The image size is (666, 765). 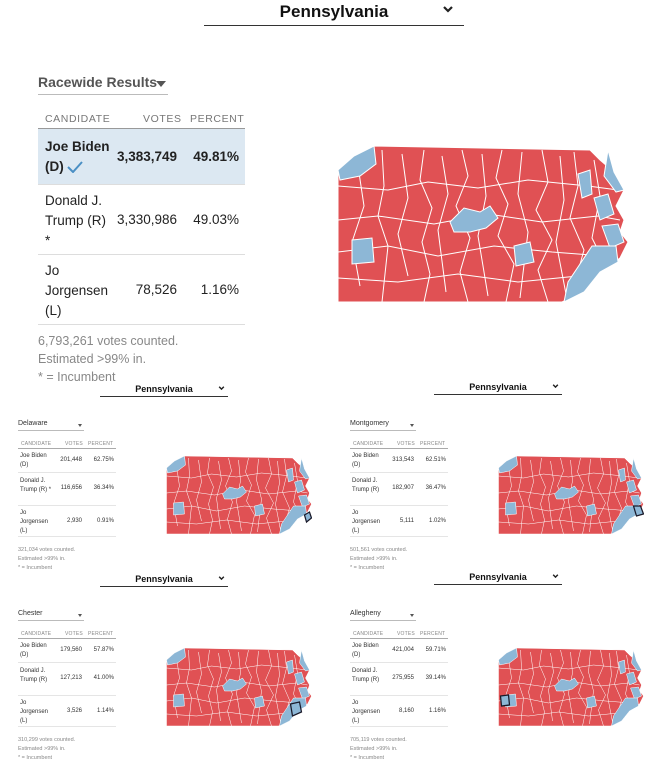 I want to click on candidate-percent: 57.87%, so click(x=103, y=650).